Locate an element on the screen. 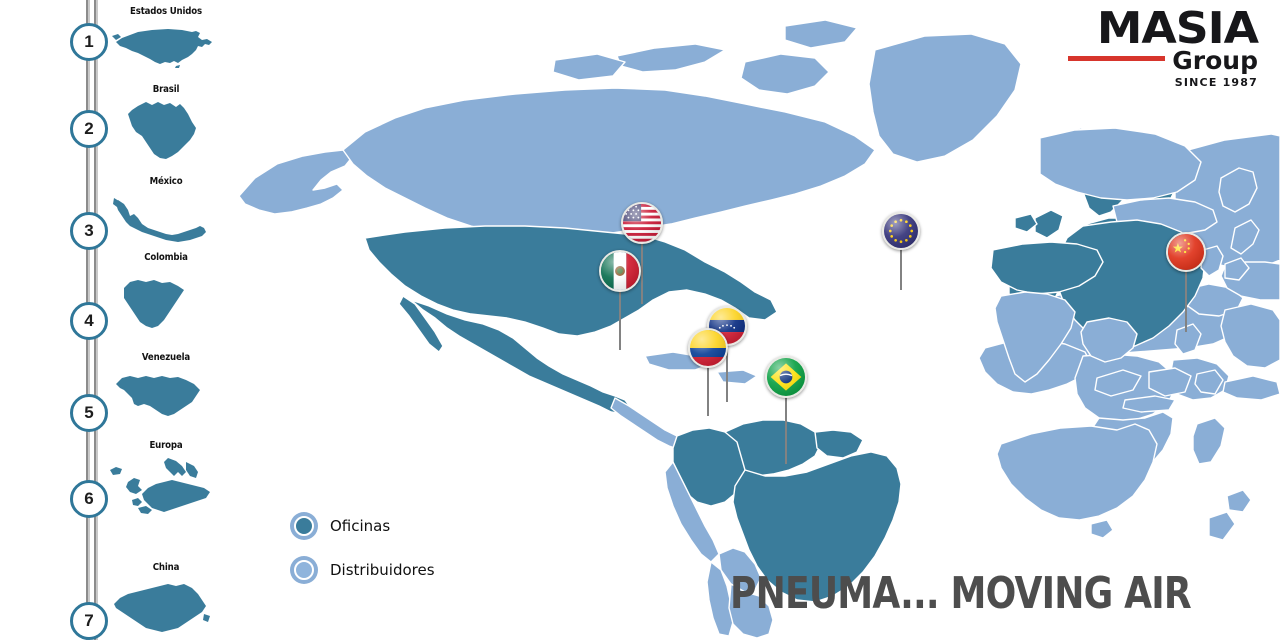 This screenshot has width=1280, height=640. flag-icon-us is located at coordinates (642, 223).